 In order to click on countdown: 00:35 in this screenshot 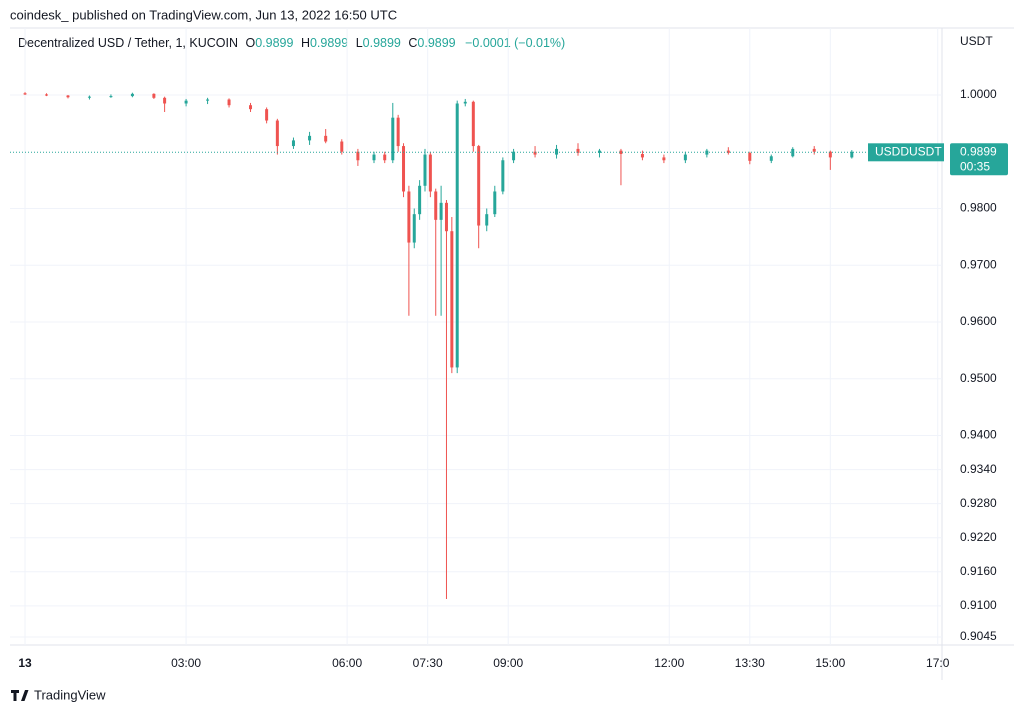, I will do `click(975, 166)`.